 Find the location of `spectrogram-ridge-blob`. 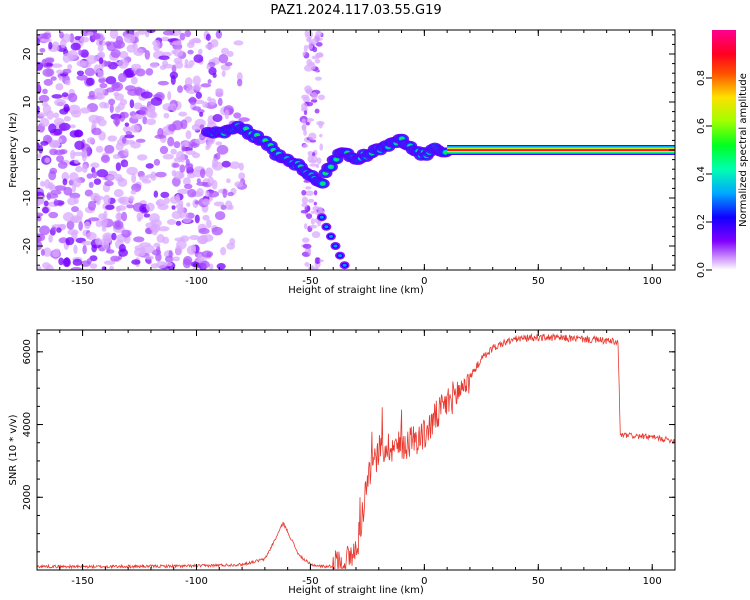

spectrogram-ridge-blob is located at coordinates (445, 152).